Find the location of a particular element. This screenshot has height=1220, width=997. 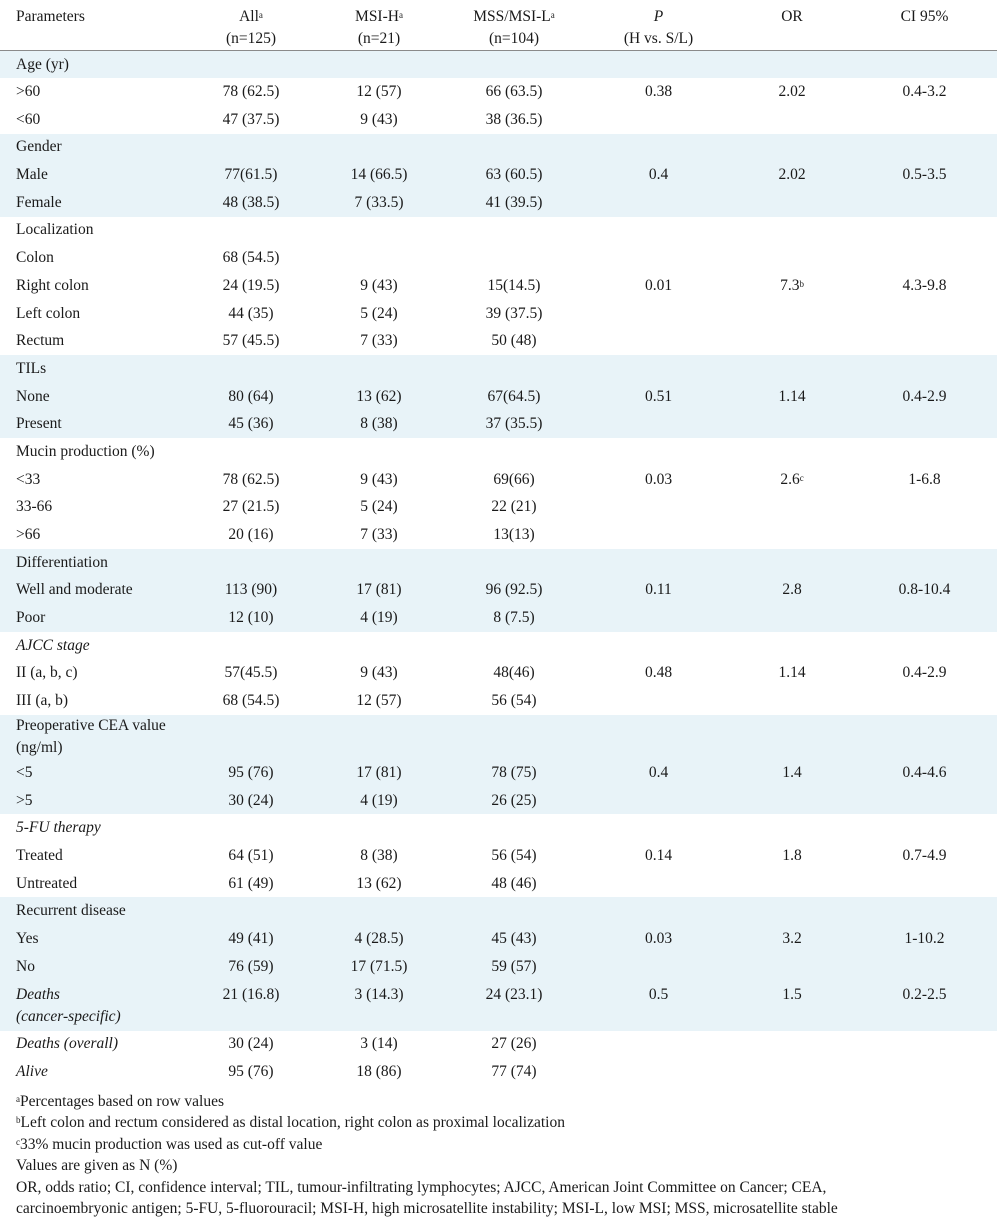

cell-msih: 7 (33.5) is located at coordinates (379, 202).